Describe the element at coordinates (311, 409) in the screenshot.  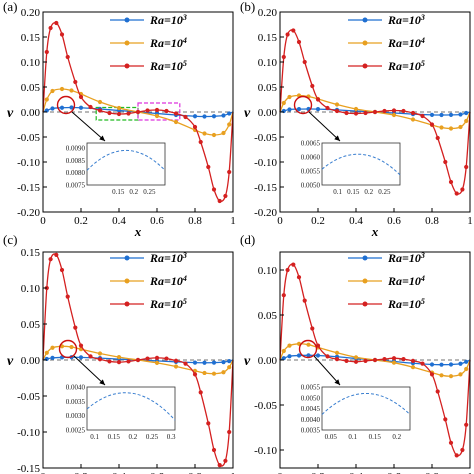
I see `inset-y-tick-label: 0.0045` at that location.